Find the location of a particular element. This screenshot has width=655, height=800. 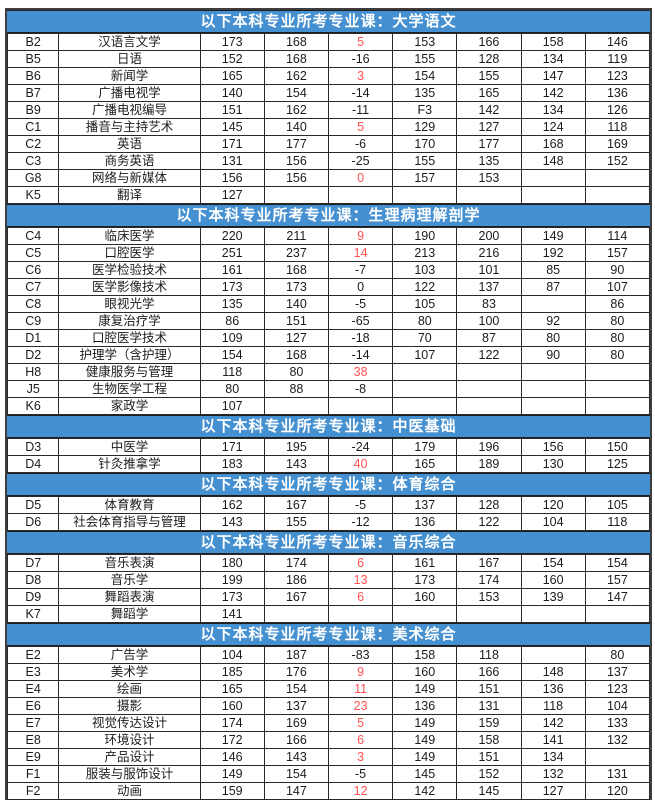

score-cell: 0 is located at coordinates (360, 287).